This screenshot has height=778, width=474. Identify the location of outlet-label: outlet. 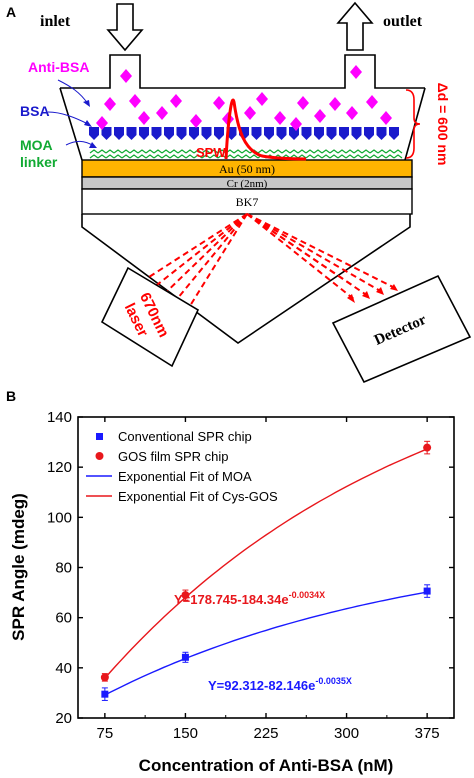
(403, 21).